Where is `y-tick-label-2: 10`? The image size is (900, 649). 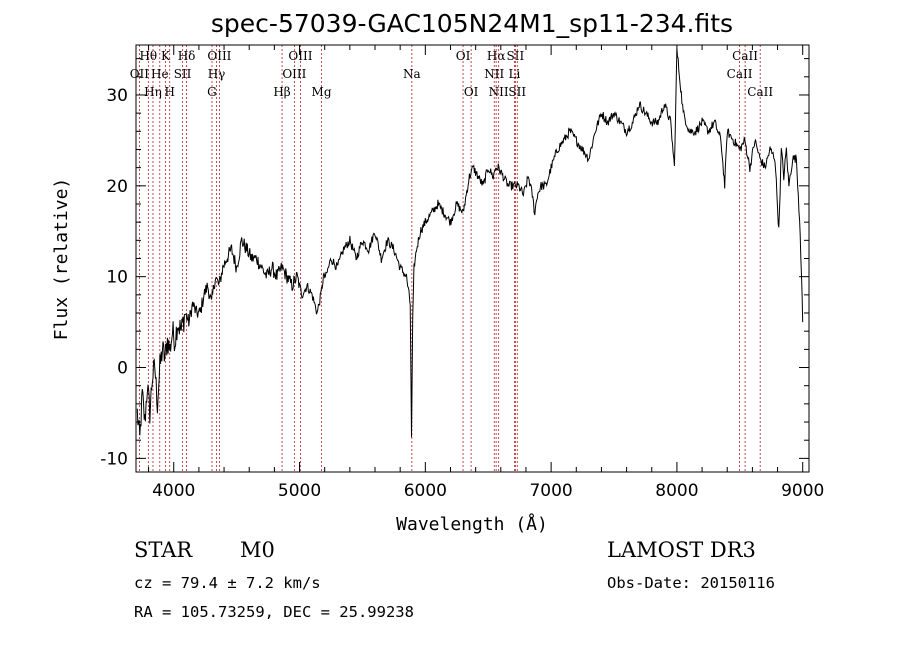 y-tick-label-2: 10 is located at coordinates (117, 278).